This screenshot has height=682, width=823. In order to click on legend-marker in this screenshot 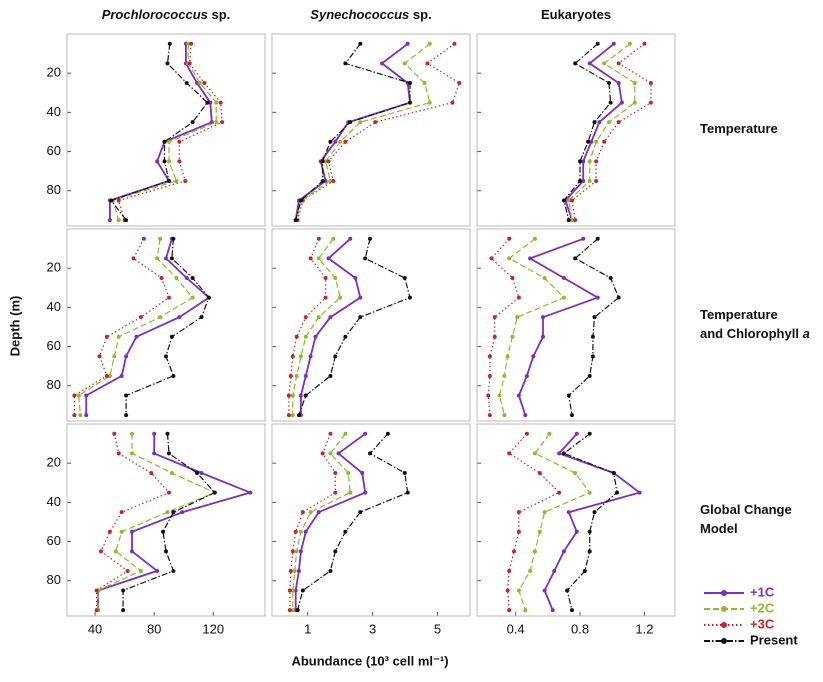, I will do `click(724, 641)`.